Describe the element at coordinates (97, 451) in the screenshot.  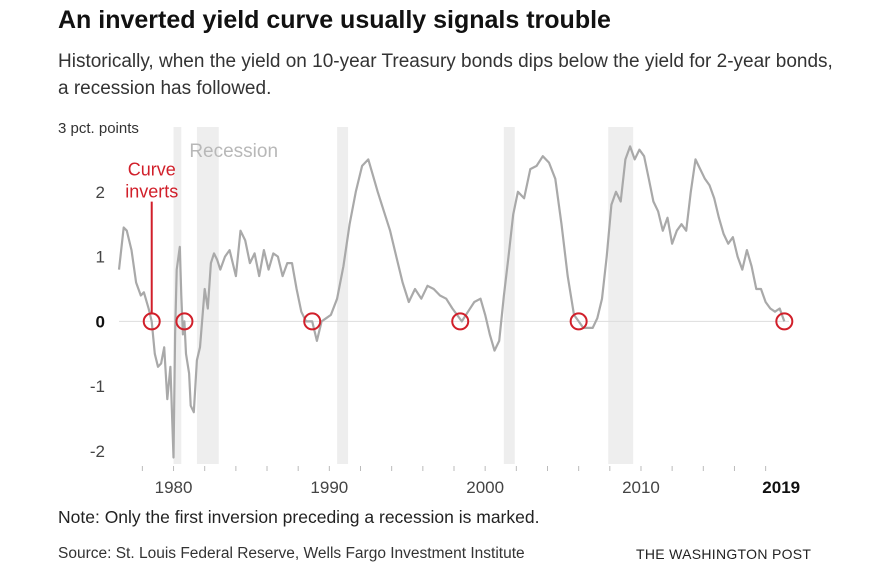
I see `y-tick-label: -2` at that location.